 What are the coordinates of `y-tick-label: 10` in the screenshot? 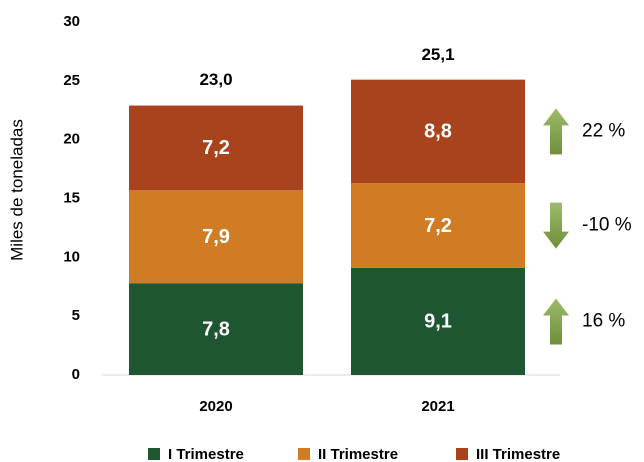 It's located at (71, 256).